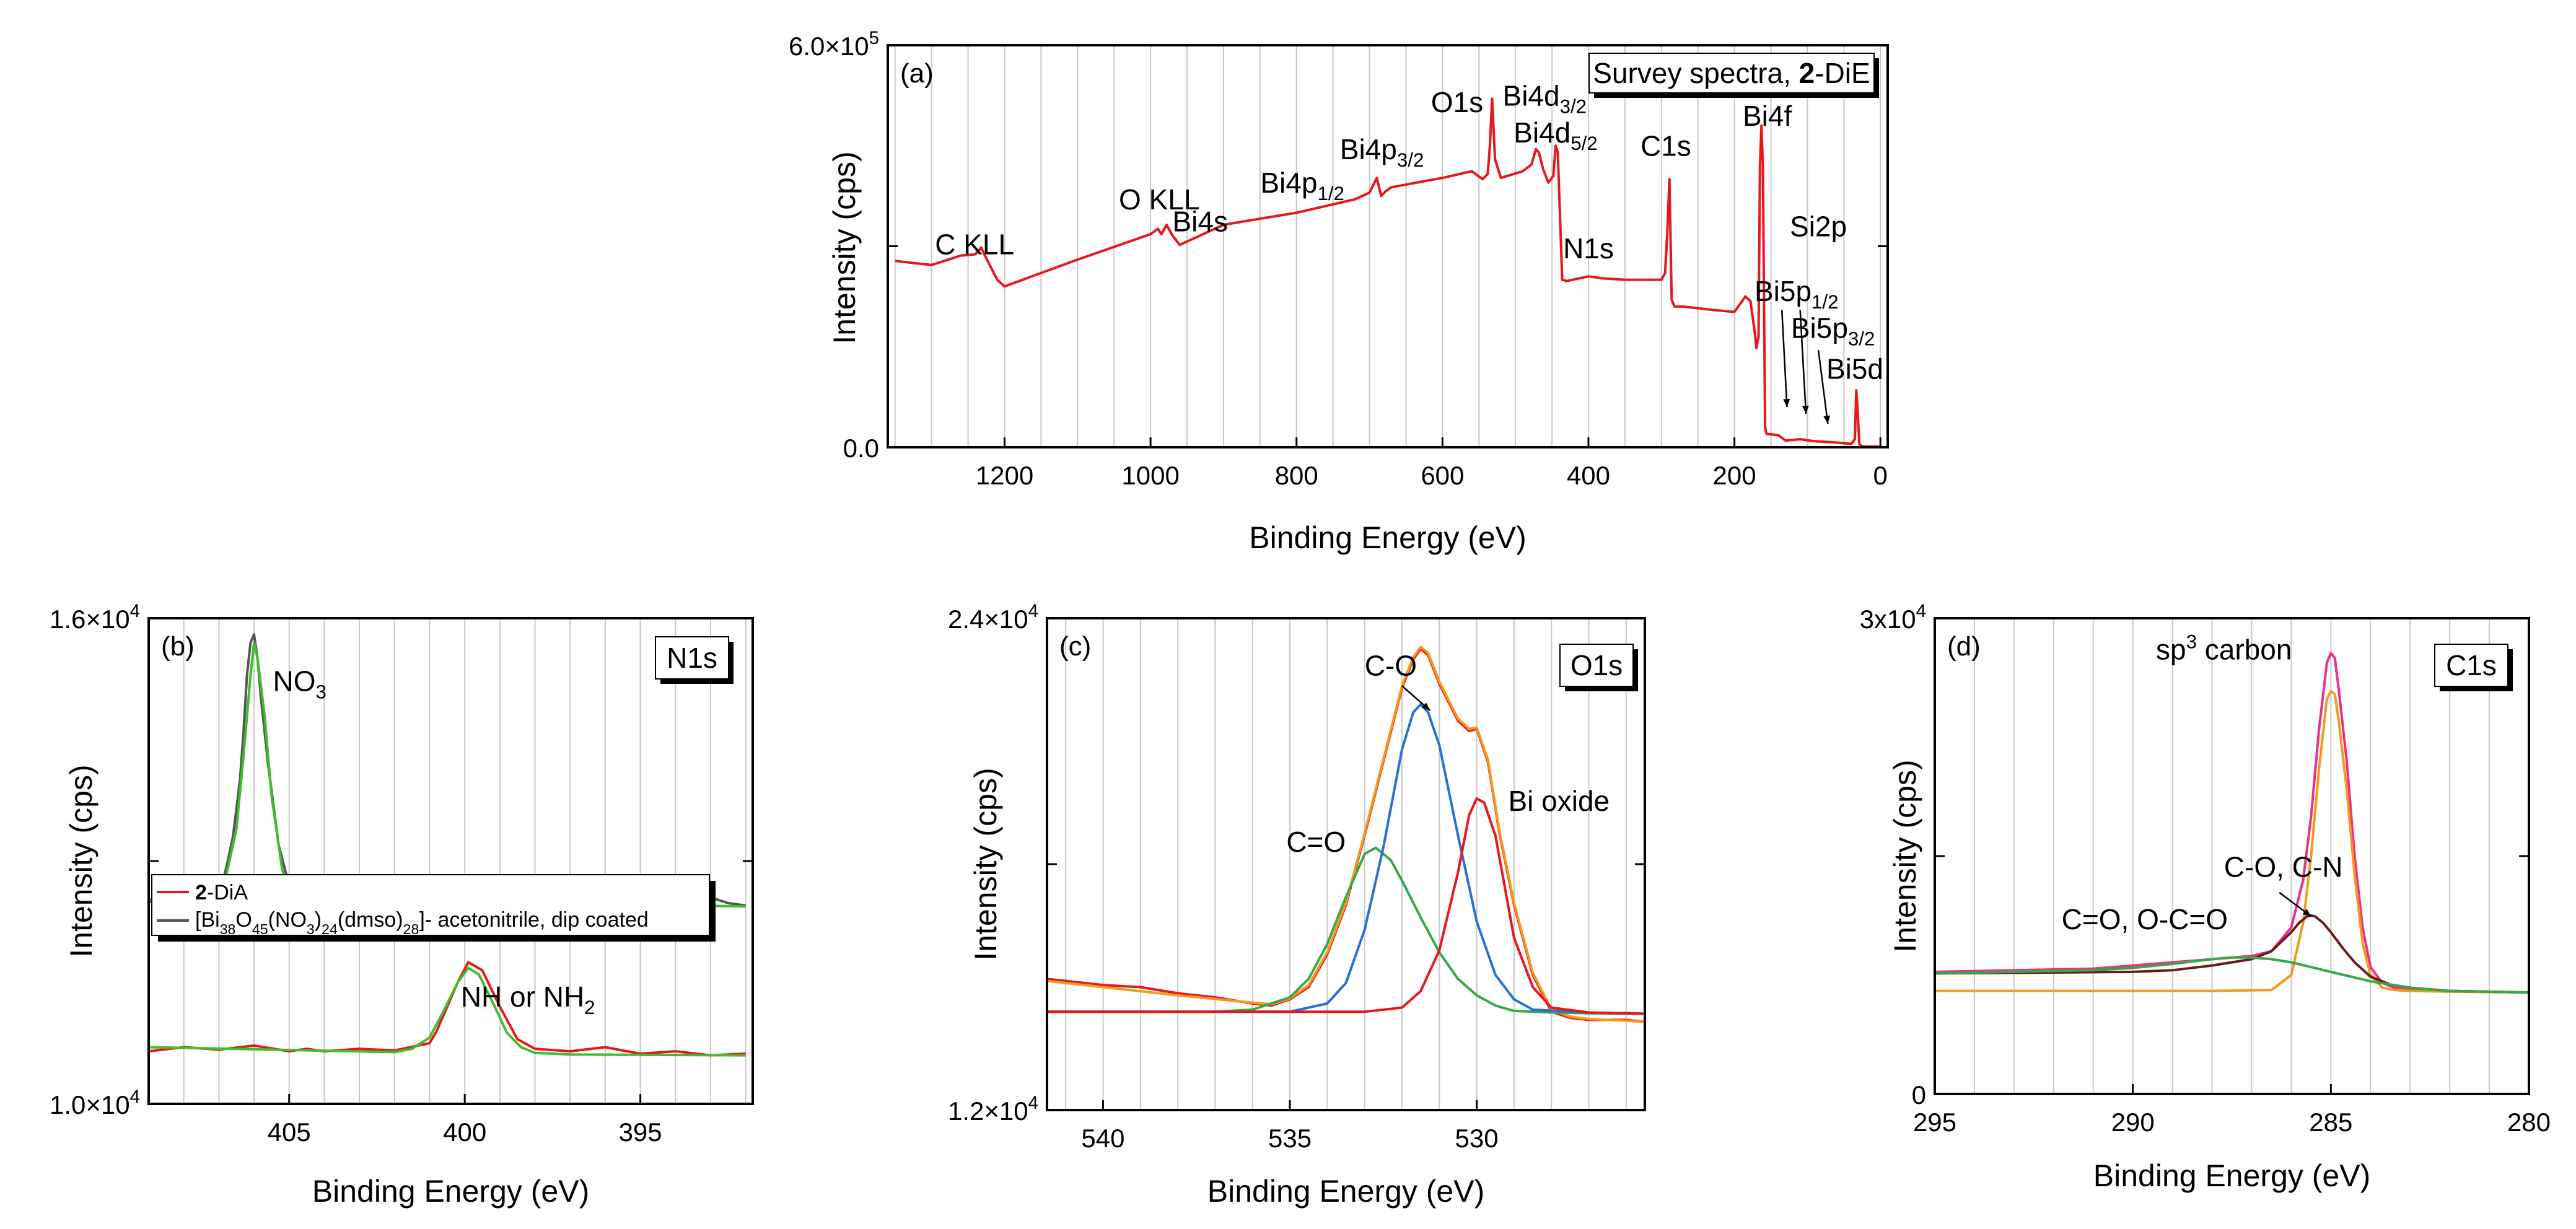 The height and width of the screenshot is (1229, 2576). Describe the element at coordinates (1734, 476) in the screenshot. I see `x-tick-label: 200` at that location.